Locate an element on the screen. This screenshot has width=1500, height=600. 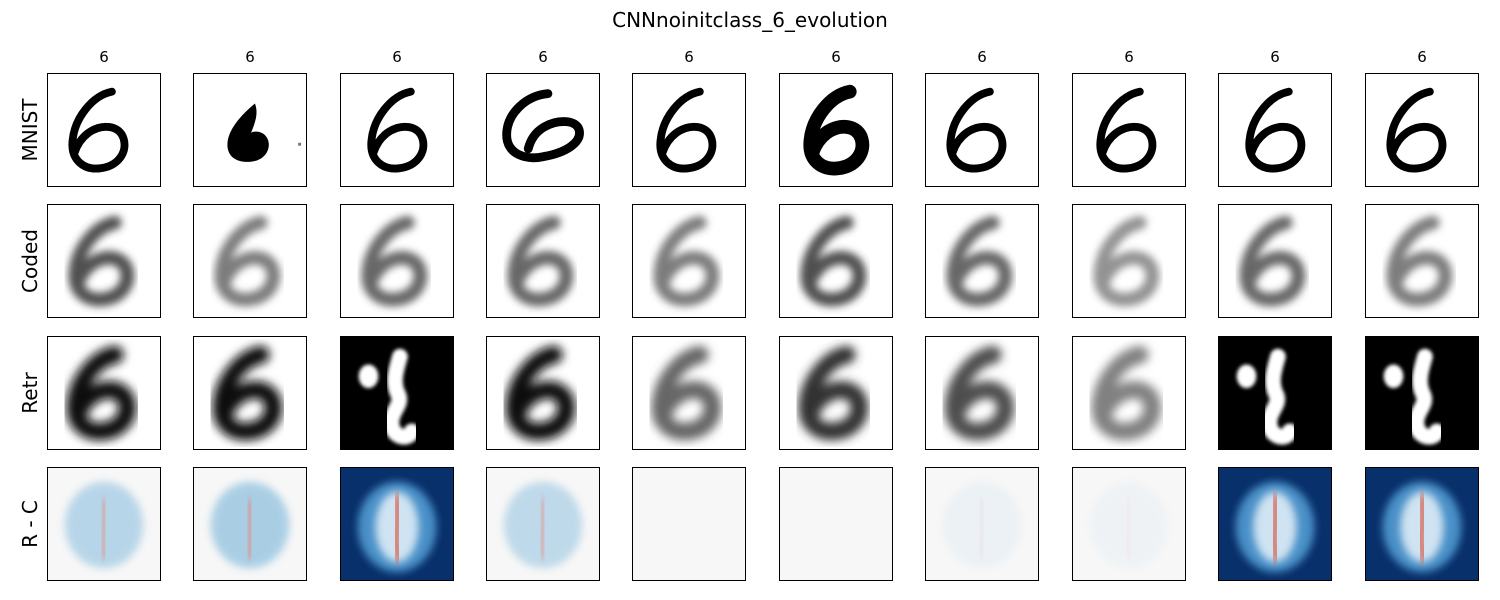
row-label-coded: Coded is located at coordinates (30, 261).